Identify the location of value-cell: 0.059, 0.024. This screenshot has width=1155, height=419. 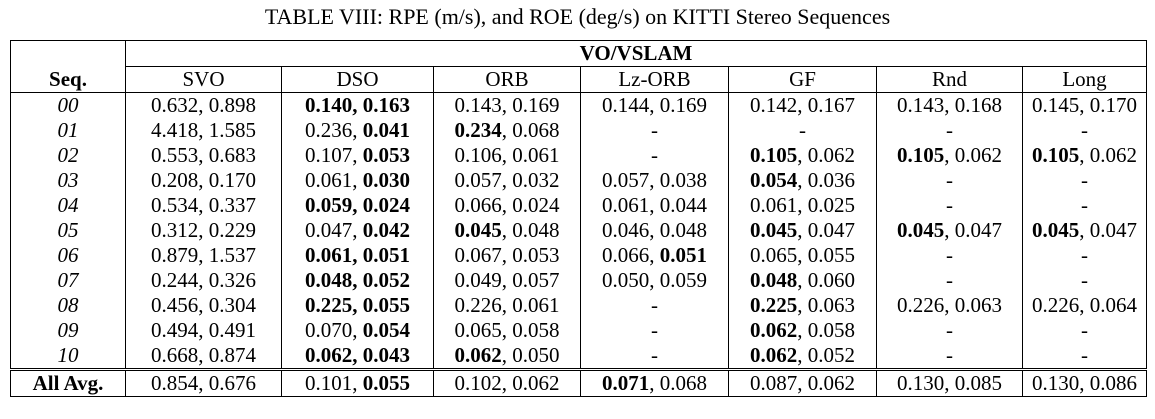
(357, 205).